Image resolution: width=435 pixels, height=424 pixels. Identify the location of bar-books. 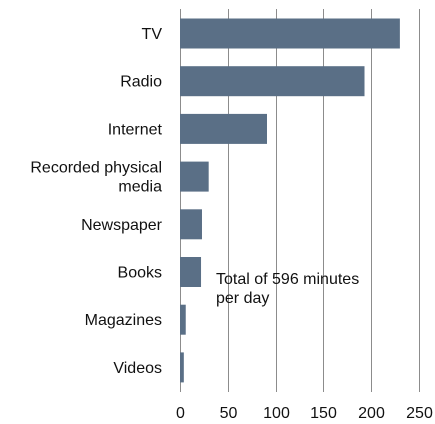
(191, 272).